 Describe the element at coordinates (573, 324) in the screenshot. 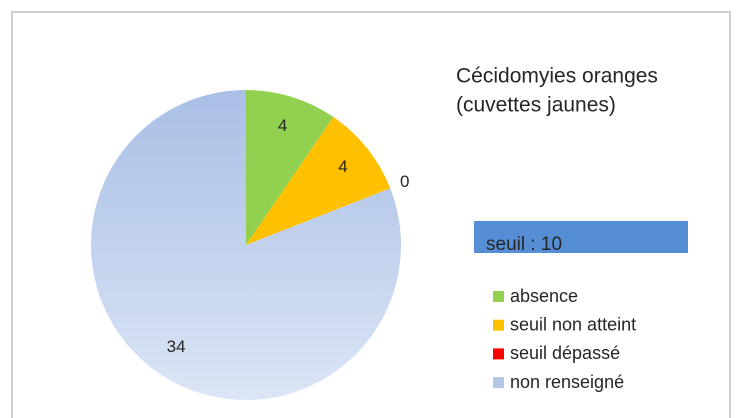

I see `legend-label: seuil non atteint` at that location.